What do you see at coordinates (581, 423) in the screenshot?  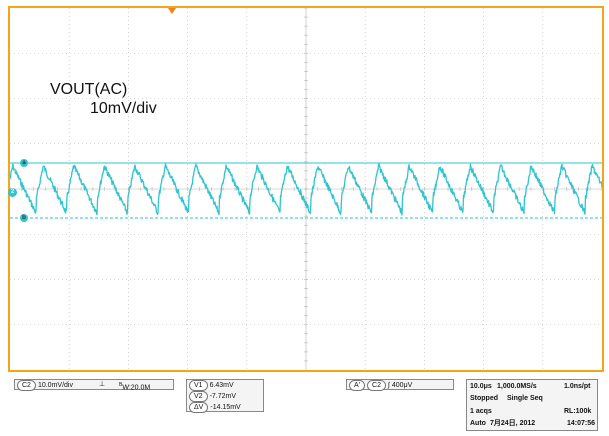 I see `time: 14:07:56` at bounding box center [581, 423].